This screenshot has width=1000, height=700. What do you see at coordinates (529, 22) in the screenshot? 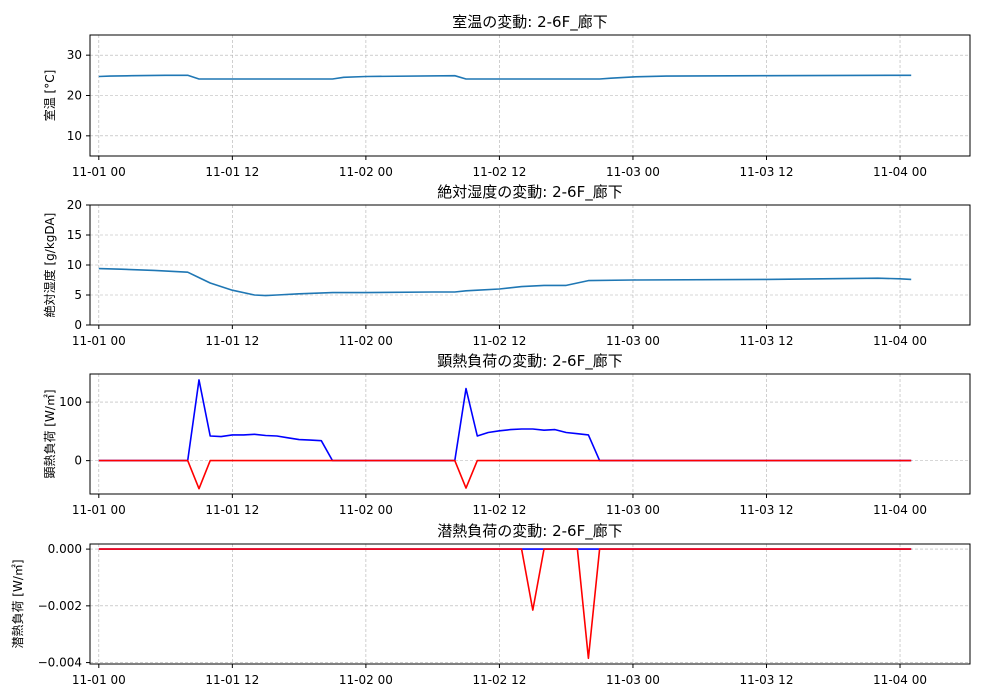
I see `room-temperature-title: 室温の変動: 2-6F_廊下` at bounding box center [529, 22].